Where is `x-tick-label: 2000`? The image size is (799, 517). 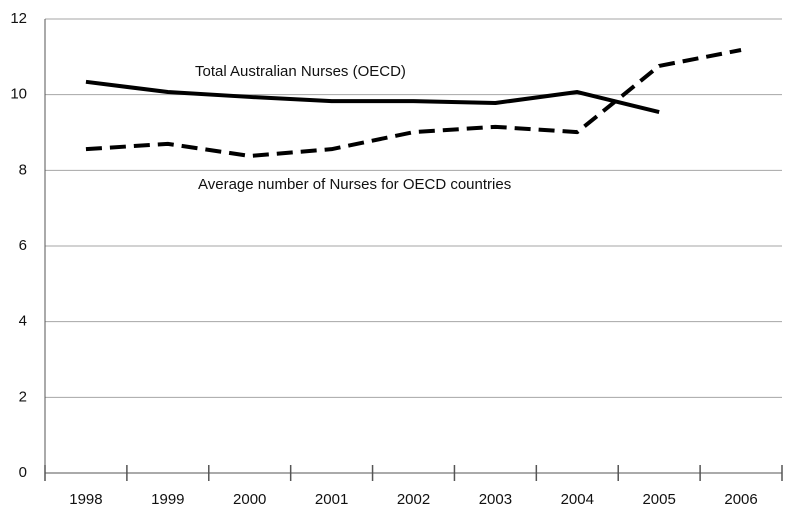 x-tick-label: 2000 is located at coordinates (249, 499).